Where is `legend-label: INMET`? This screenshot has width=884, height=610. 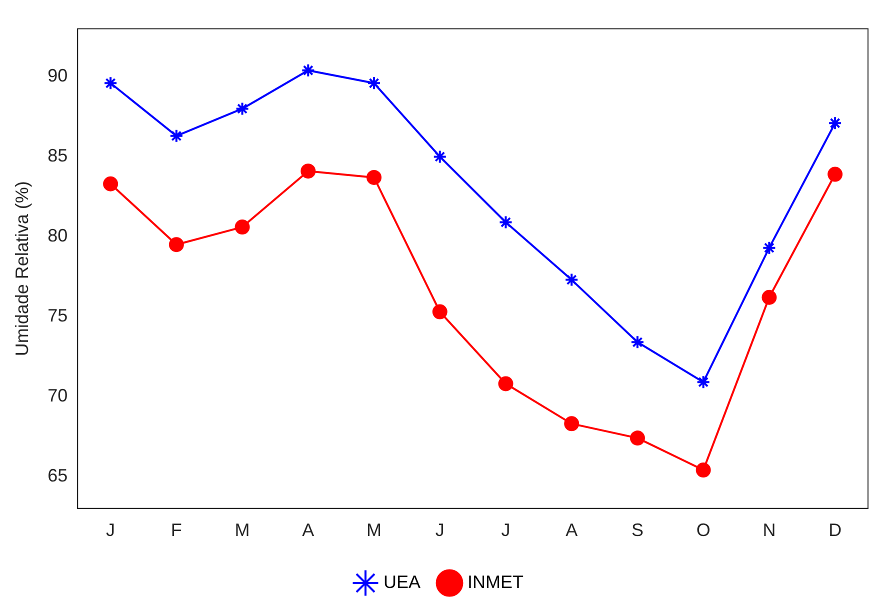 legend-label: INMET is located at coordinates (496, 582).